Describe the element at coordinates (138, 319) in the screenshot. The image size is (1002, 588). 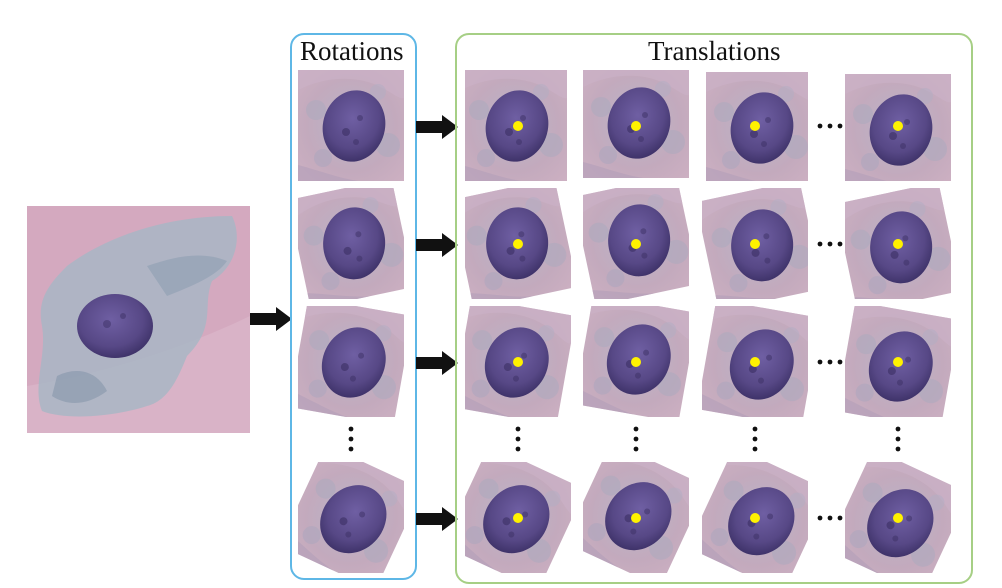
I see `original-cell-image` at that location.